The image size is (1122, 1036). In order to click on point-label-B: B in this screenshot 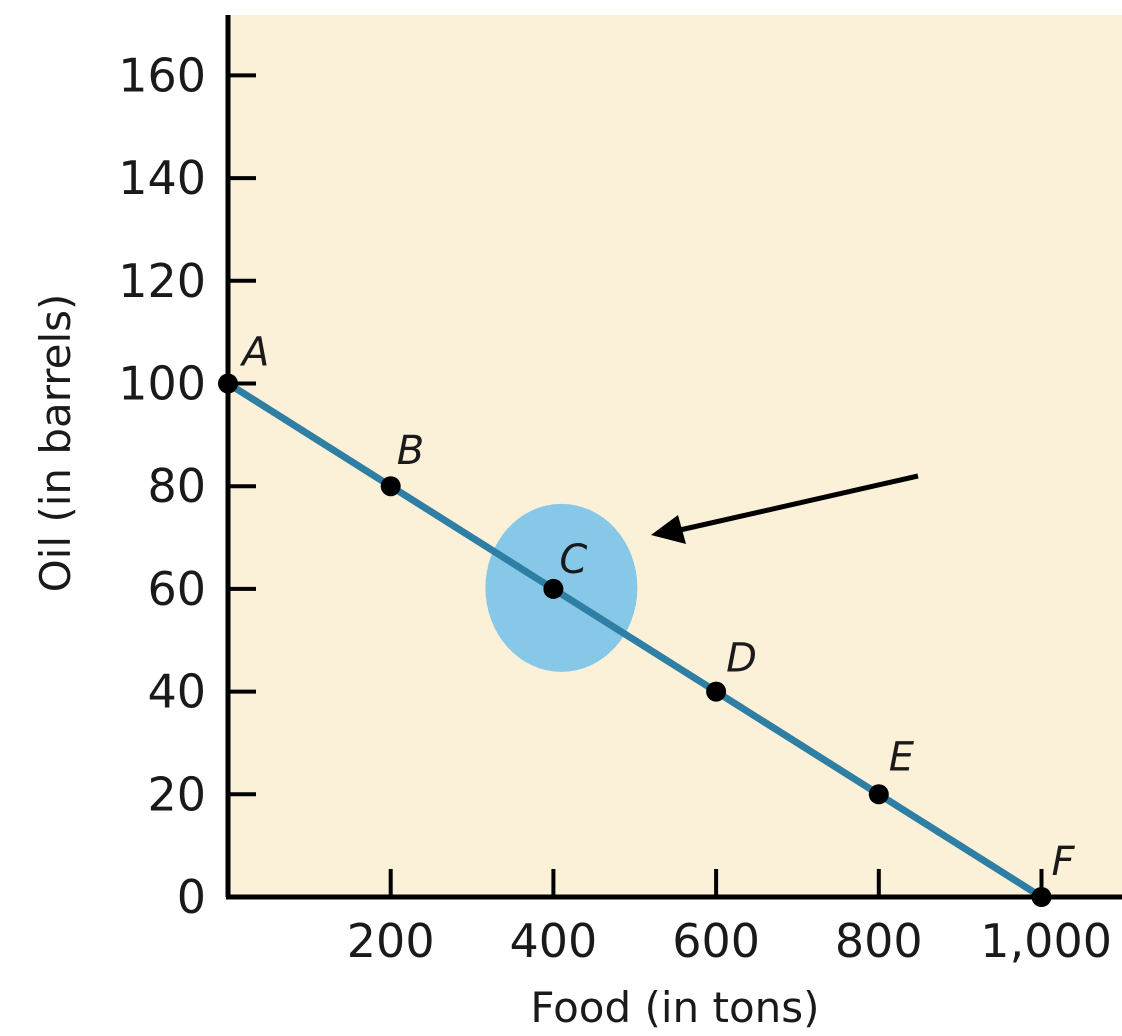, I will do `click(410, 451)`.